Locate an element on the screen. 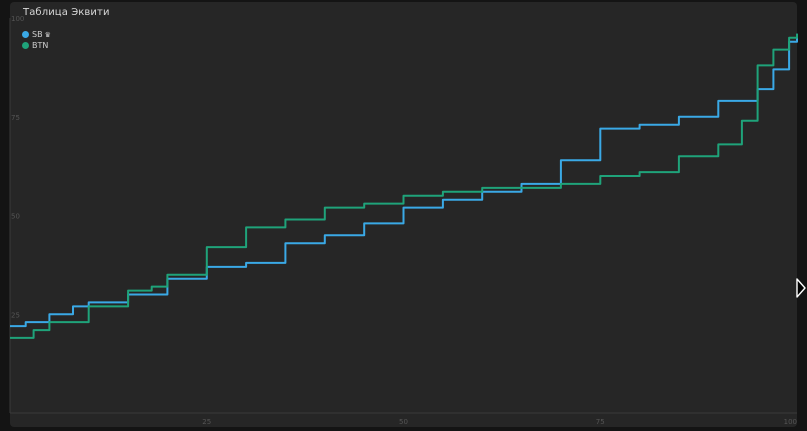 This screenshot has width=807, height=431. legend-item-sb: SB ♛ is located at coordinates (36, 34).